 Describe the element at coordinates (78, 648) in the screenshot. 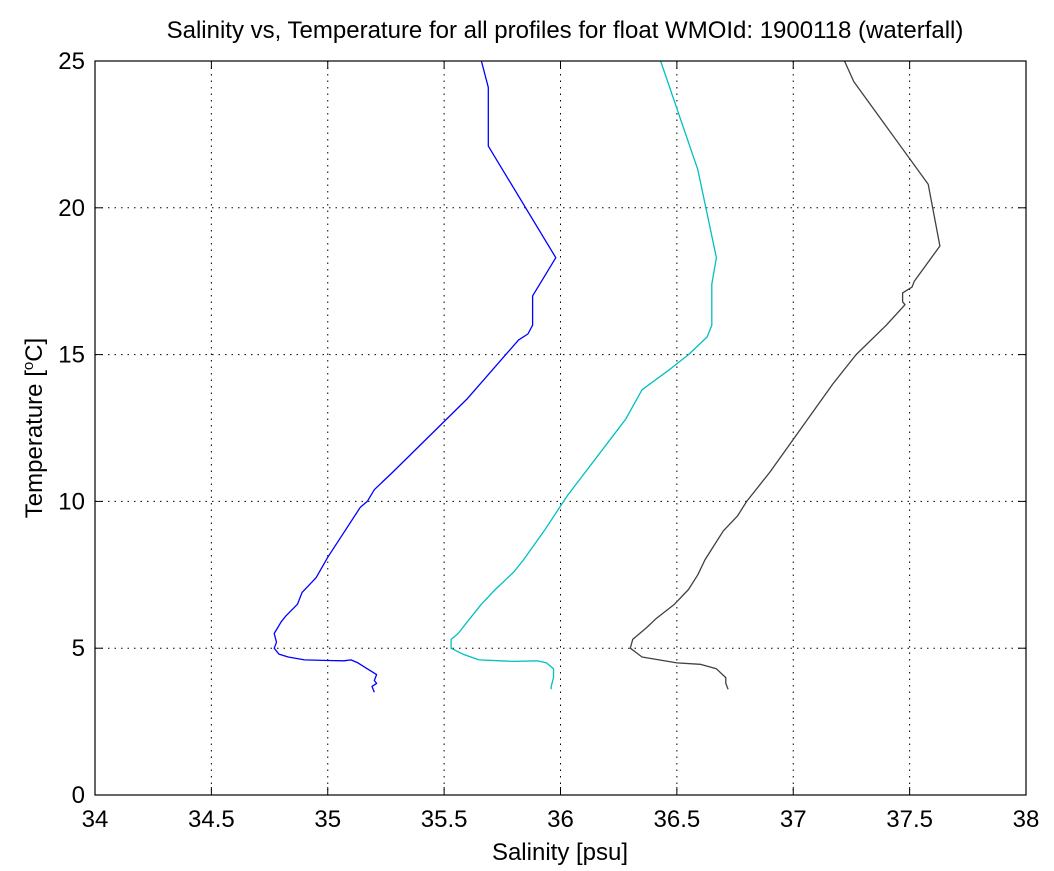

I see `y-tick-label: 5` at that location.